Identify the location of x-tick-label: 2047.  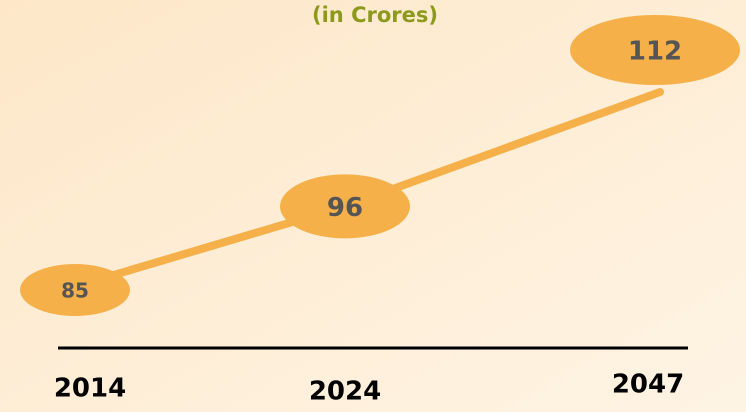
(648, 385).